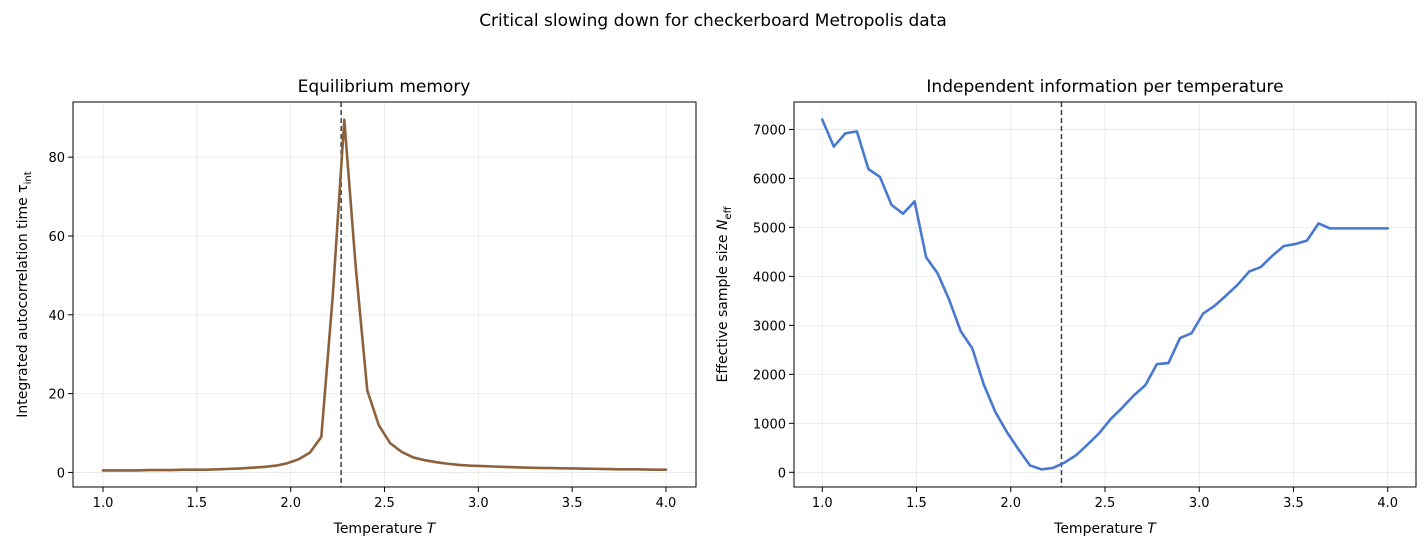 This screenshot has height=556, width=1427. Describe the element at coordinates (56, 237) in the screenshot. I see `y-tick-label: 60` at that location.